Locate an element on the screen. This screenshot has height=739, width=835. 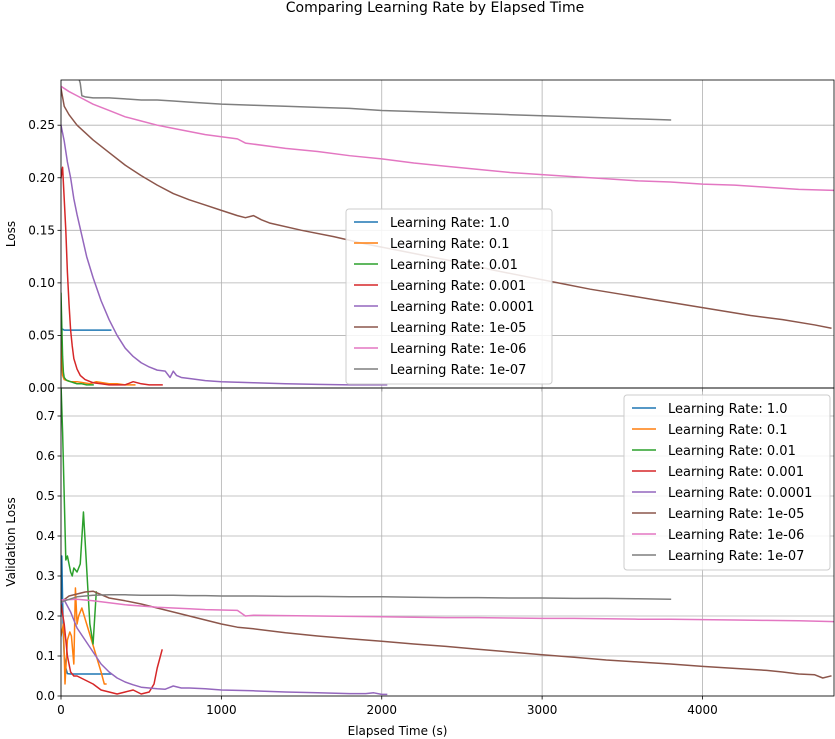
y-tick-label: 0.15 is located at coordinates (41, 230).